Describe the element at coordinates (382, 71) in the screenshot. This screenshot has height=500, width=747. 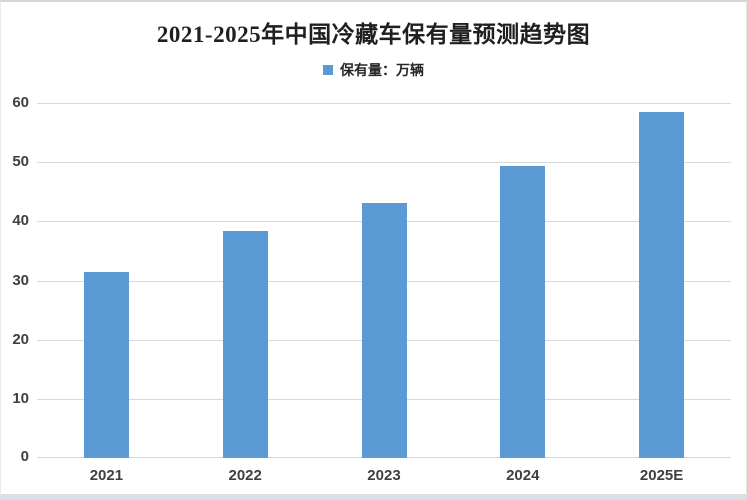
I see `legend-label: 保有量：万辆` at that location.